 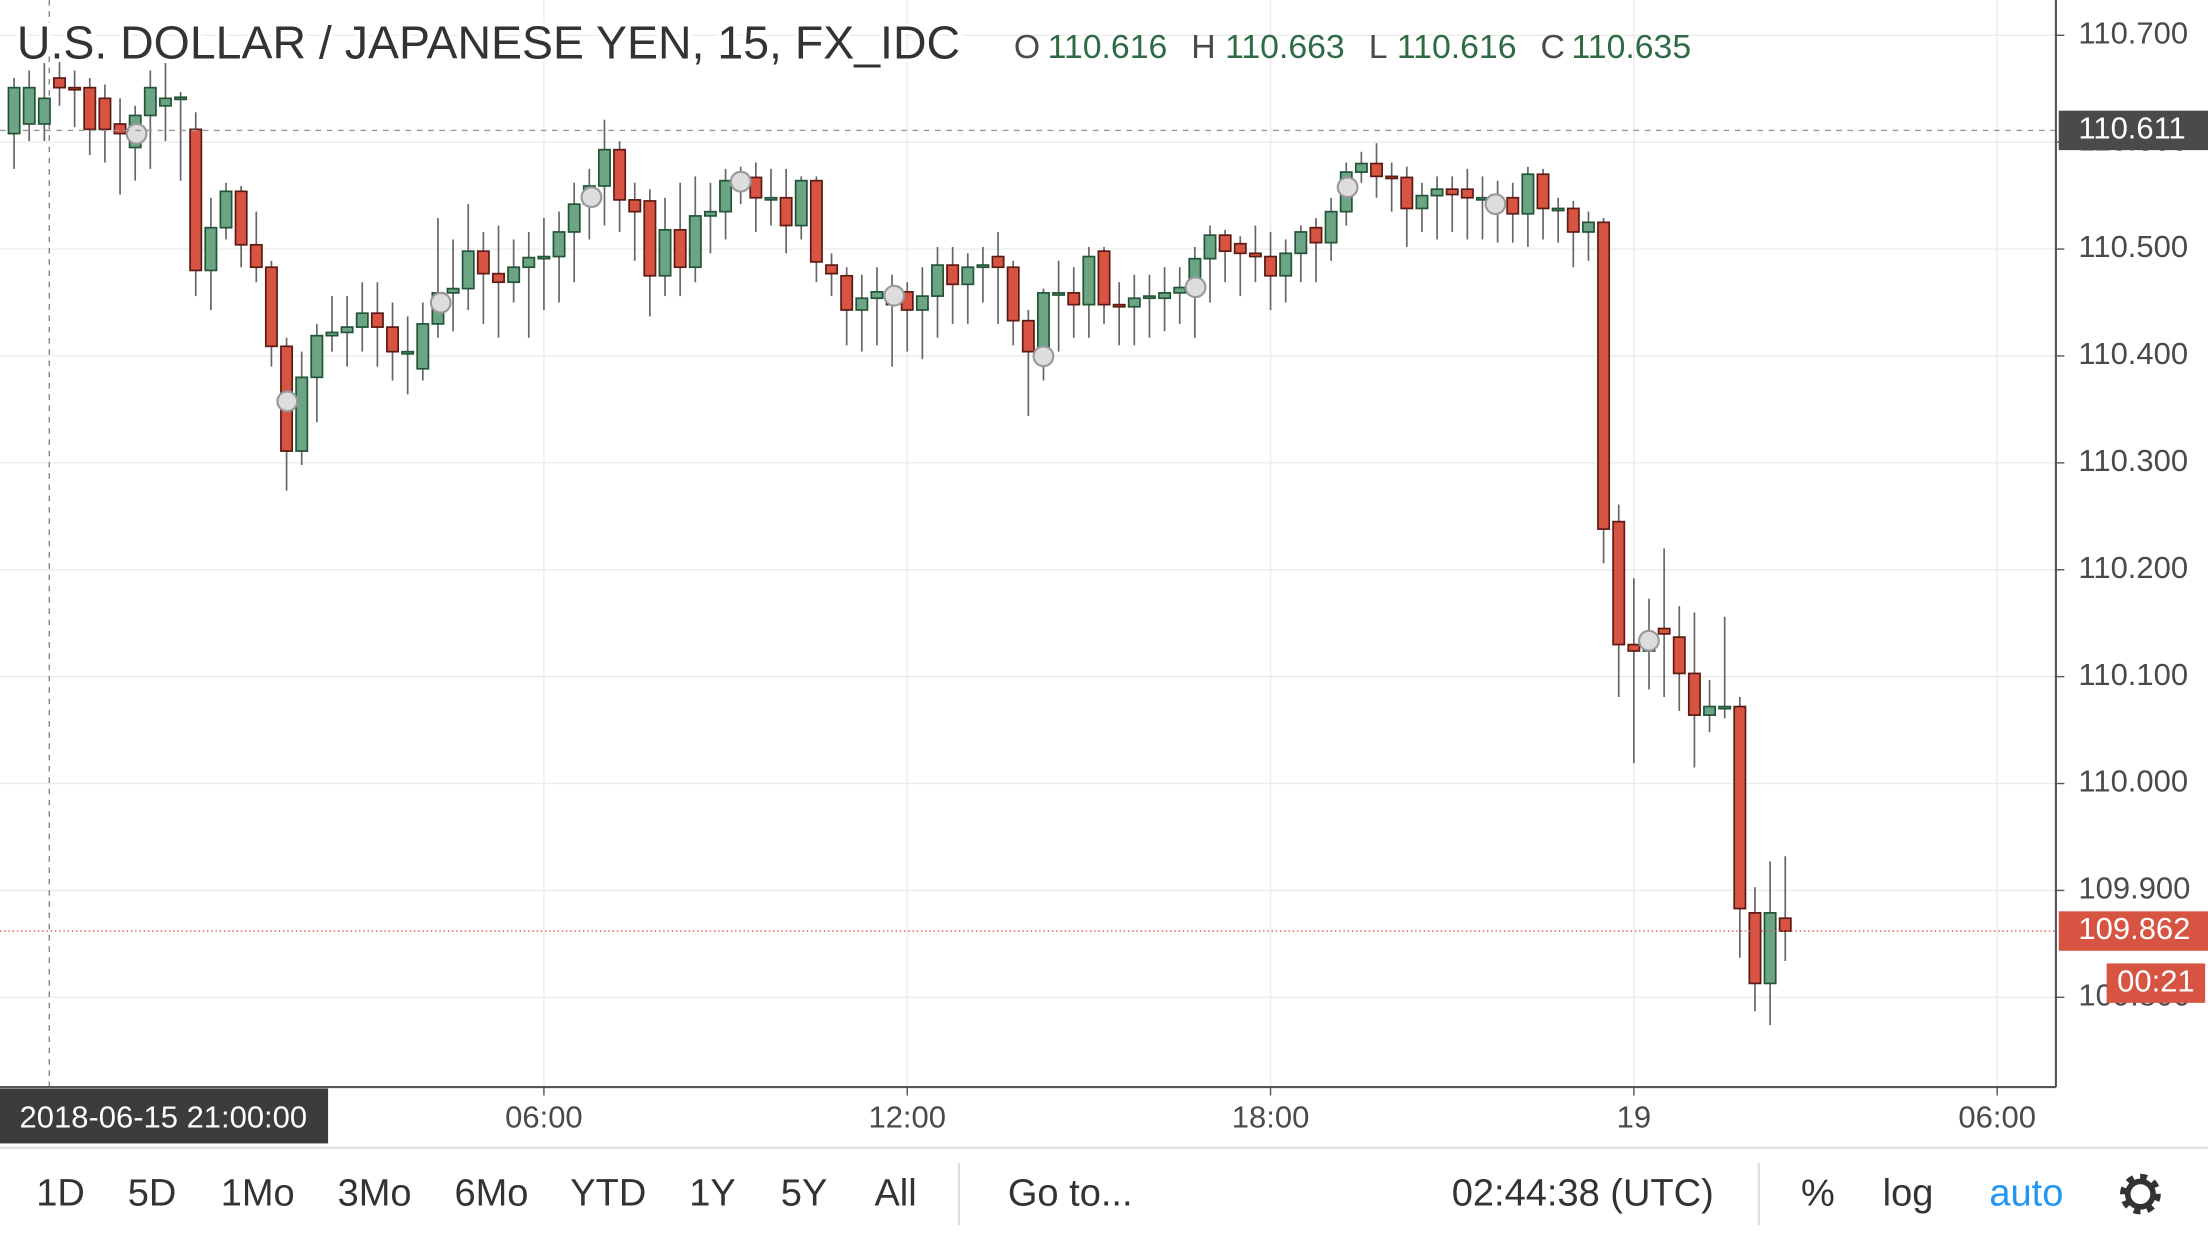 What do you see at coordinates (1203, 47) in the screenshot?
I see `ohlc-label: H` at bounding box center [1203, 47].